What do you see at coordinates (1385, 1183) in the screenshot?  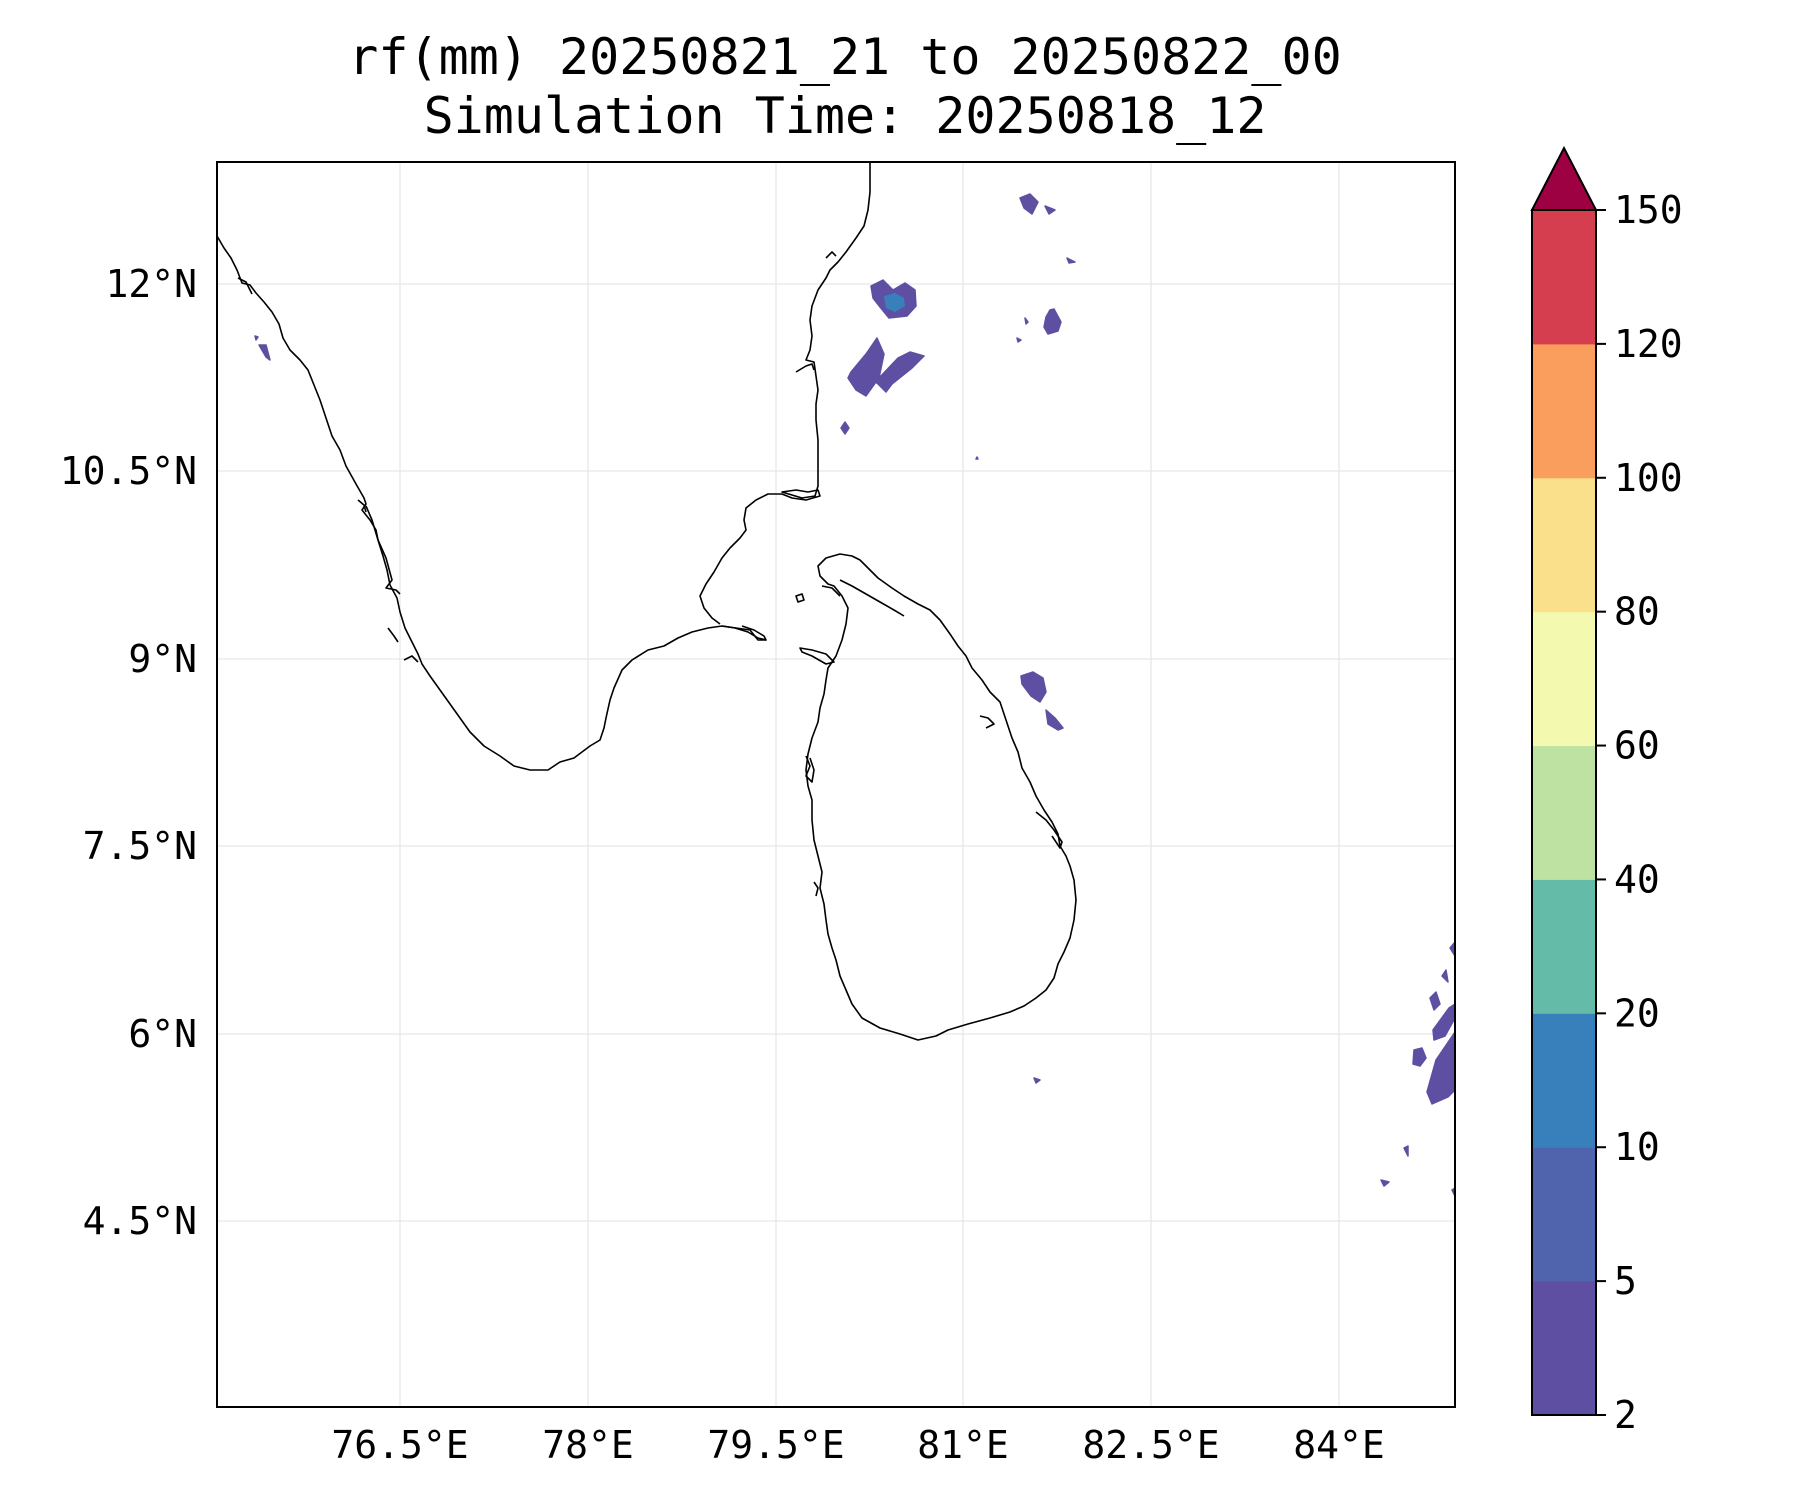 I see `rain-patch-se-h` at bounding box center [1385, 1183].